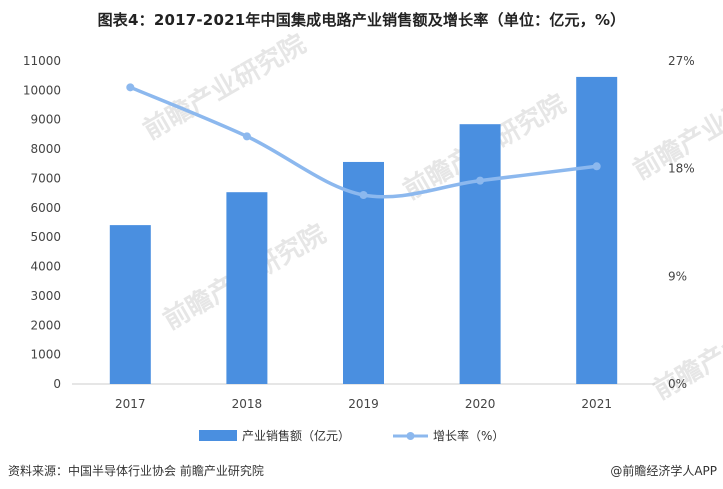 This screenshot has width=723, height=489. I want to click on x-axis-ticks: 2017 2018 2019 2020 2021, so click(363, 404).